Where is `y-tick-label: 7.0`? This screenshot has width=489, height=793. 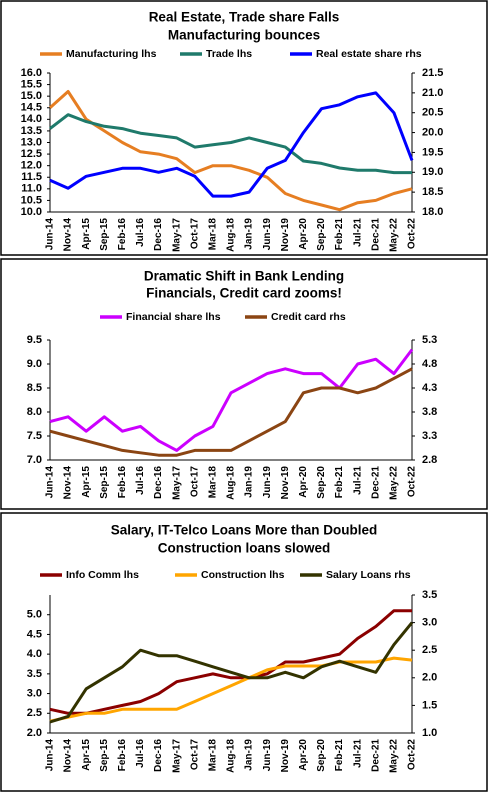
y-tick-label: 7.0 is located at coordinates (34, 460).